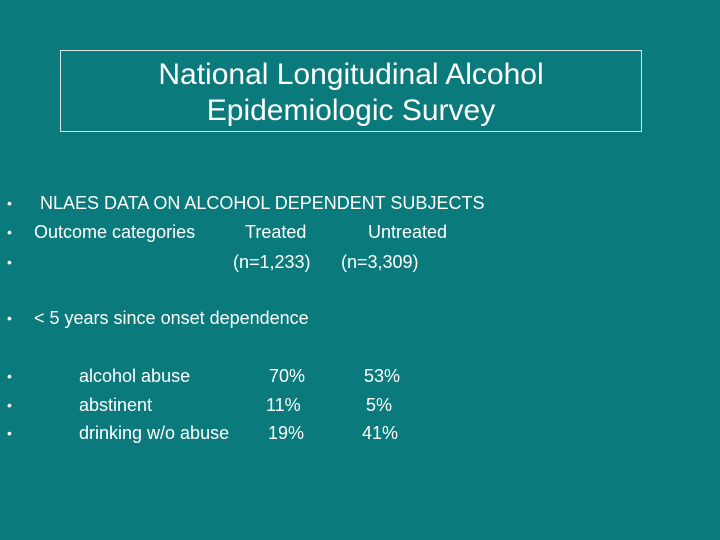 The image size is (720, 540). I want to click on outcome-label: drinking w/o abuse, so click(154, 433).